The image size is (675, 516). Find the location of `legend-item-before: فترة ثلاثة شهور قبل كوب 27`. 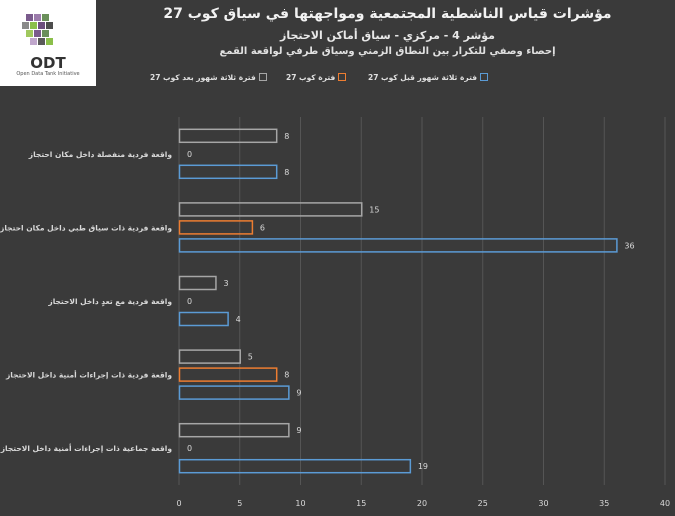

legend-item-before: فترة ثلاثة شهور قبل كوب 27 is located at coordinates (428, 77).